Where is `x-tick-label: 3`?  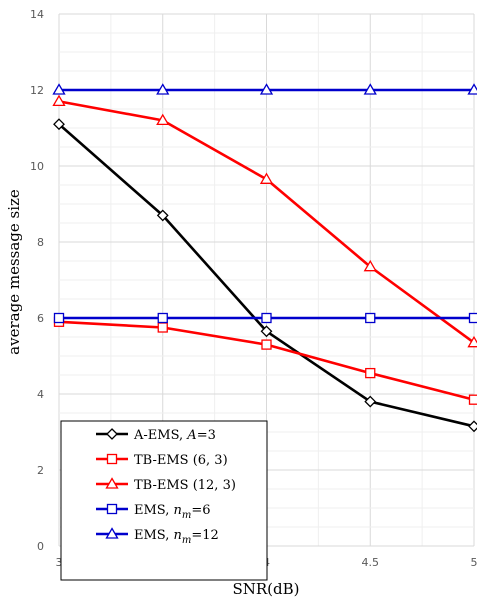 x-tick-label: 3 is located at coordinates (59, 562).